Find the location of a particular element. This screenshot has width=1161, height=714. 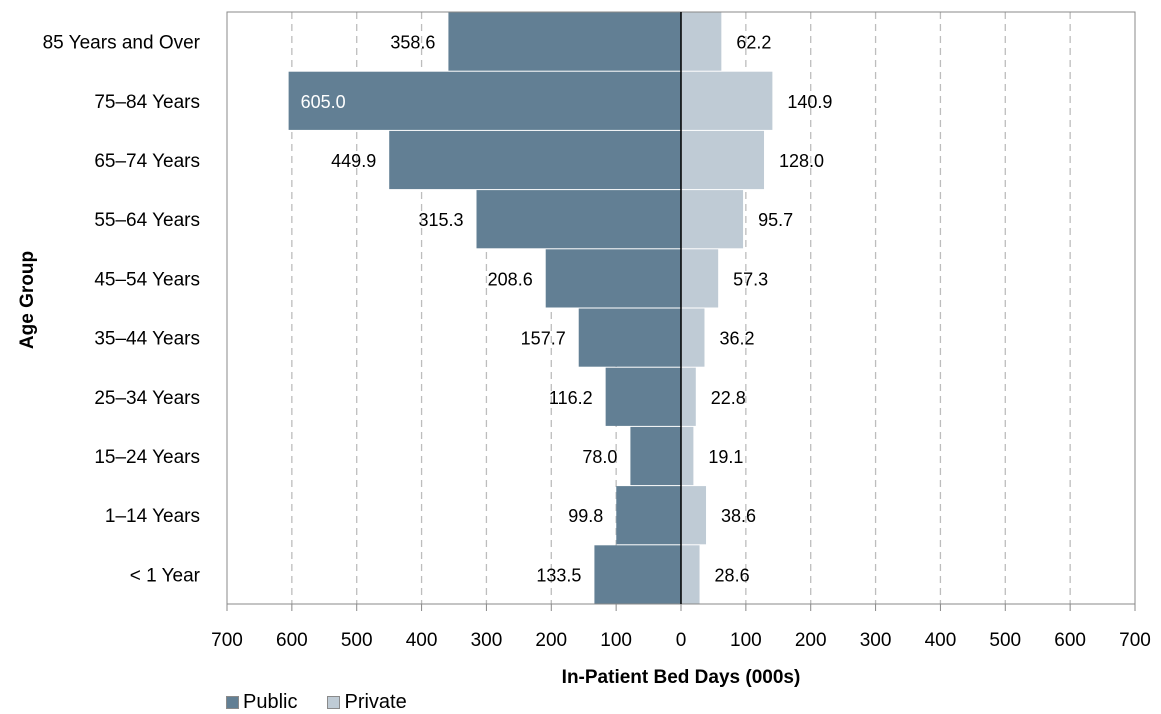

data-label-public: 78.0 is located at coordinates (599, 457).